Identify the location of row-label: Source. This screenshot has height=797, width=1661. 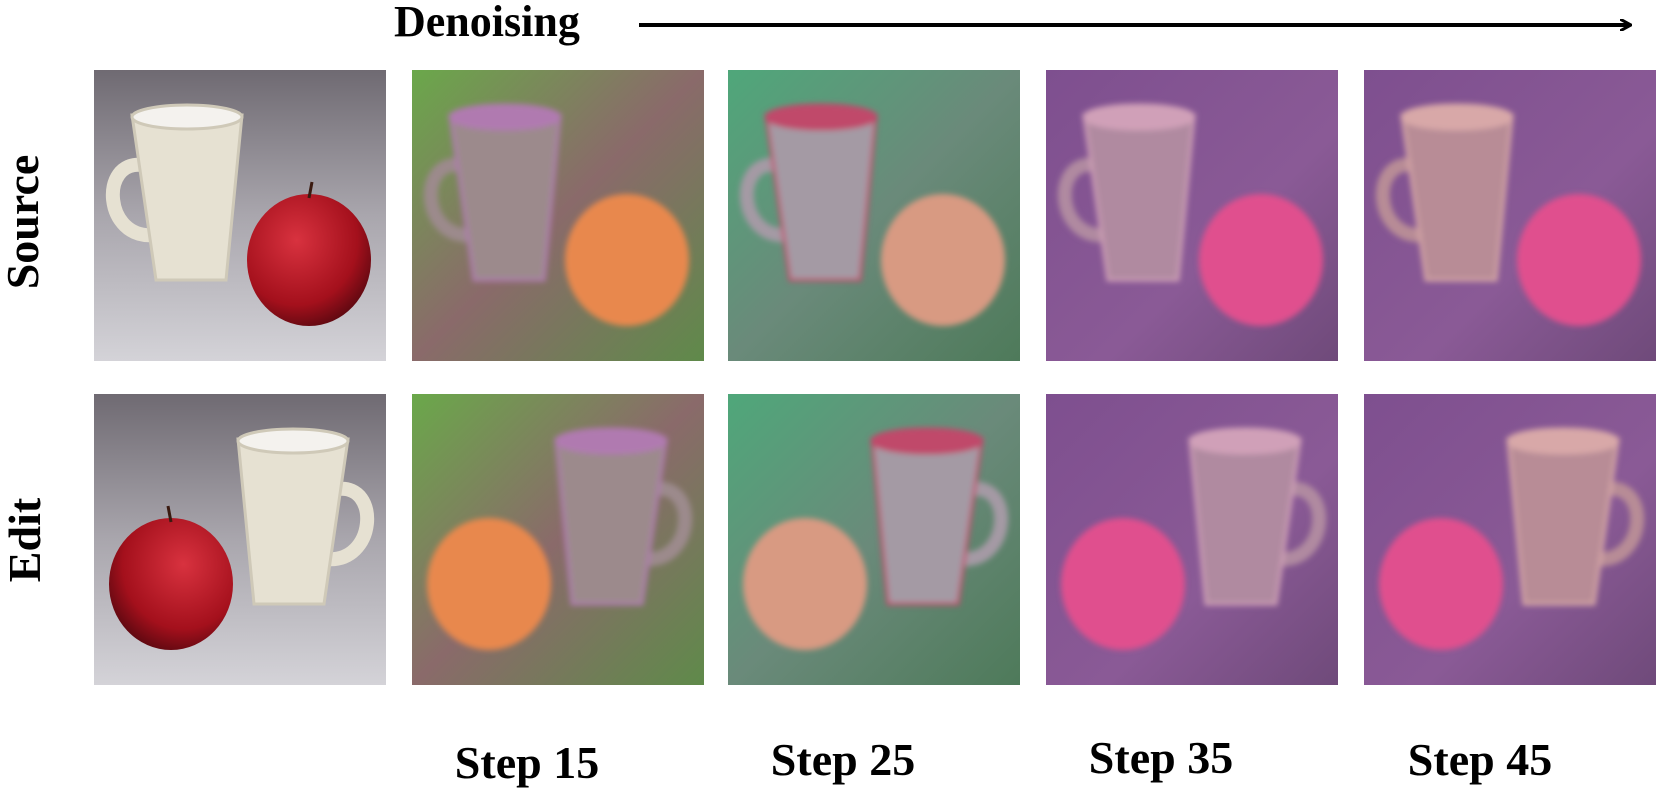
(24, 222).